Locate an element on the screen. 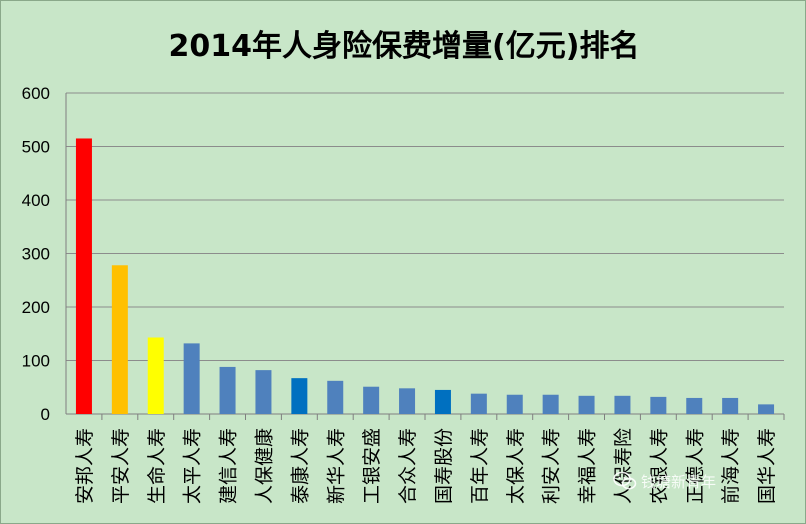 The image size is (806, 524). category-label: 国华人寿 is located at coordinates (767, 466).